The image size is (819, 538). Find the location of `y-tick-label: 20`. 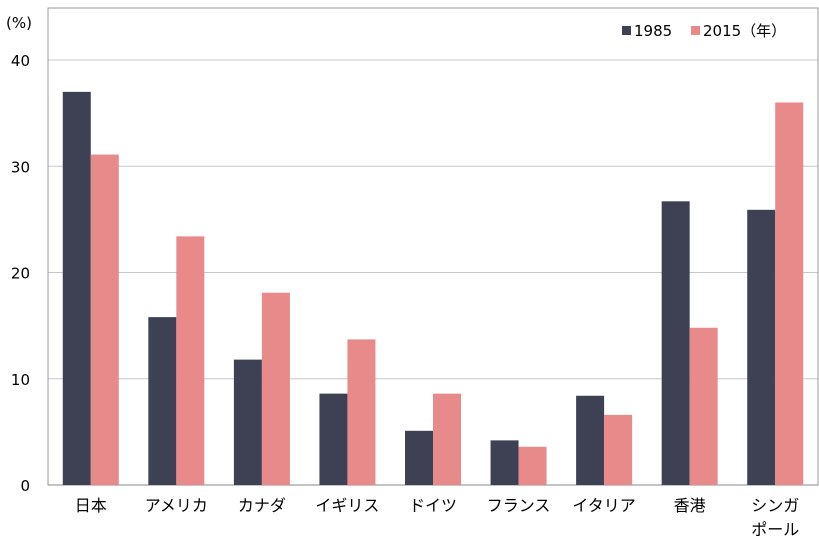

y-tick-label: 20 is located at coordinates (20, 274).